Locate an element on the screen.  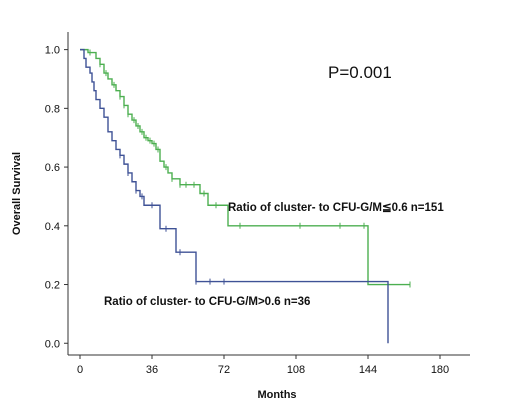
x-tick-label: 0 is located at coordinates (80, 370).